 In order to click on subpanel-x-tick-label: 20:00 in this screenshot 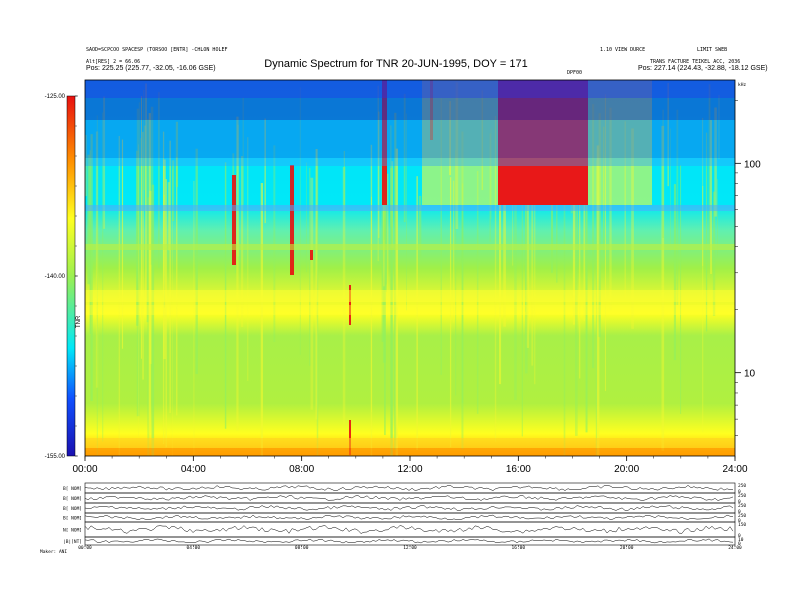, I will do `click(627, 548)`.